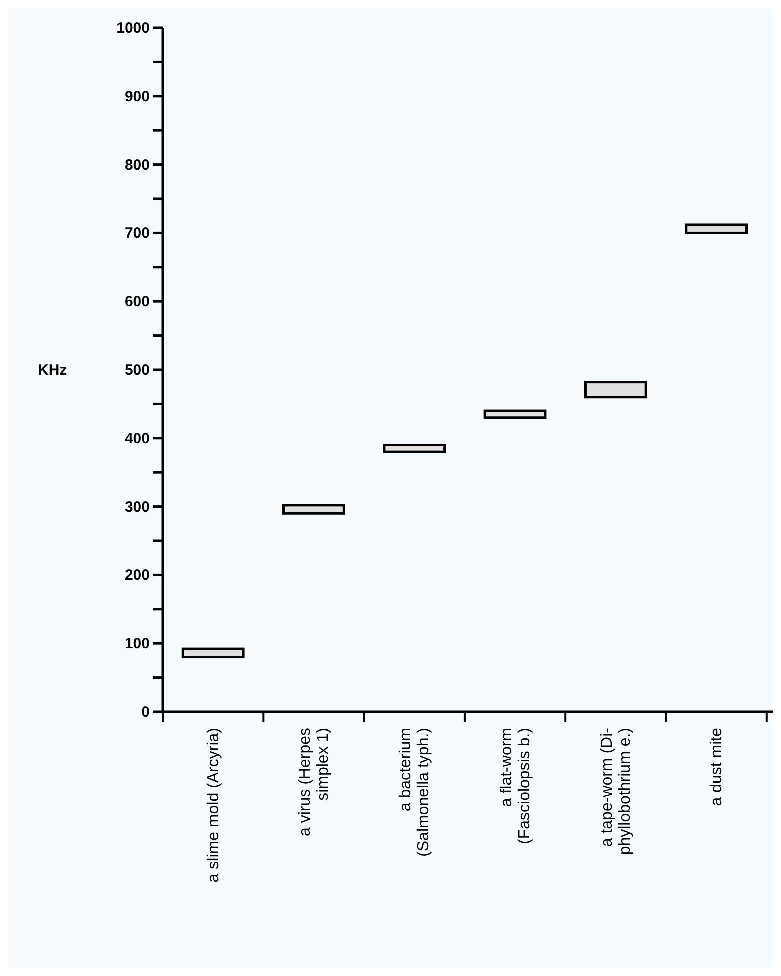 The height and width of the screenshot is (976, 781). Describe the element at coordinates (415, 792) in the screenshot. I see `x-tick-label: a bacterium (Salmonella typh.)` at that location.